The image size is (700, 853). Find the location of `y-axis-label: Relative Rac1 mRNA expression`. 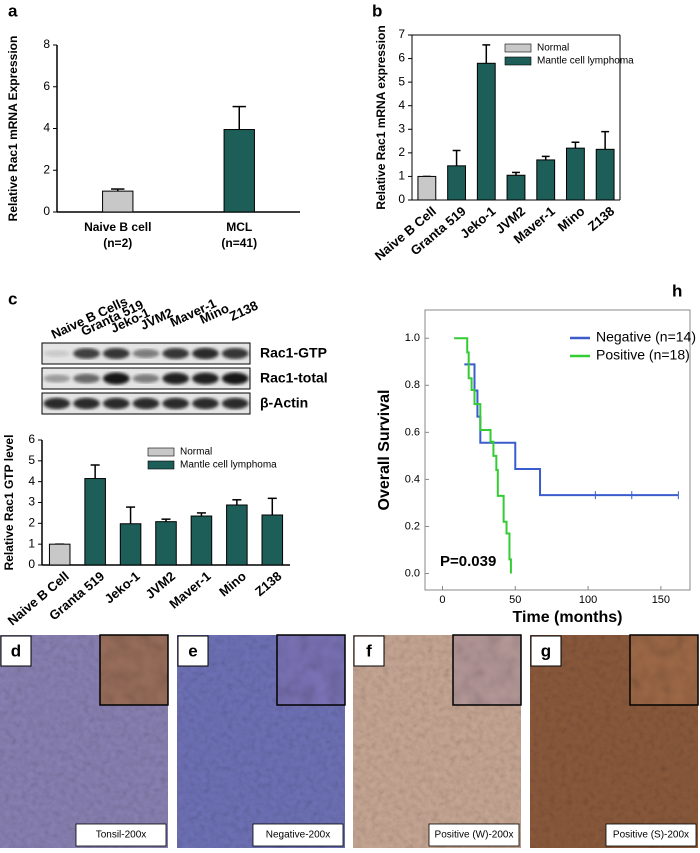

y-axis-label: Relative Rac1 mRNA expression is located at coordinates (381, 117).